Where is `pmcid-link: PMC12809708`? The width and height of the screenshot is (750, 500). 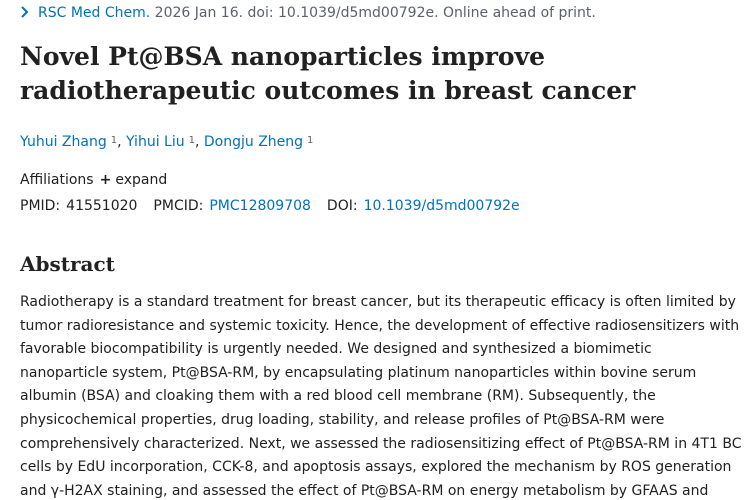
pmcid-link: PMC12809708 is located at coordinates (260, 206).